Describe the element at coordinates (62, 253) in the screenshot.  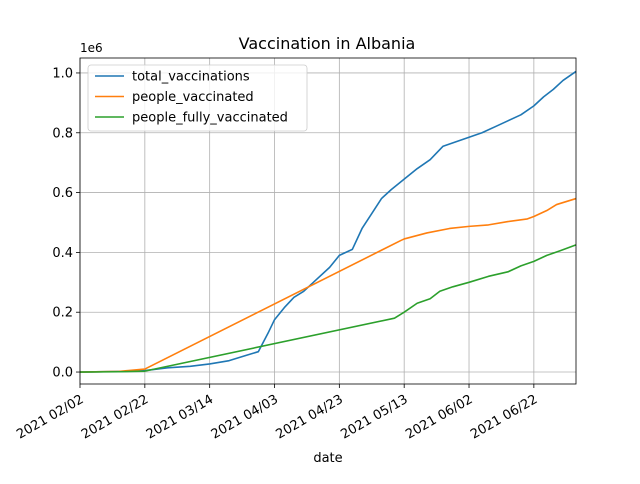
I see `y-tick-label: 0.4` at that location.